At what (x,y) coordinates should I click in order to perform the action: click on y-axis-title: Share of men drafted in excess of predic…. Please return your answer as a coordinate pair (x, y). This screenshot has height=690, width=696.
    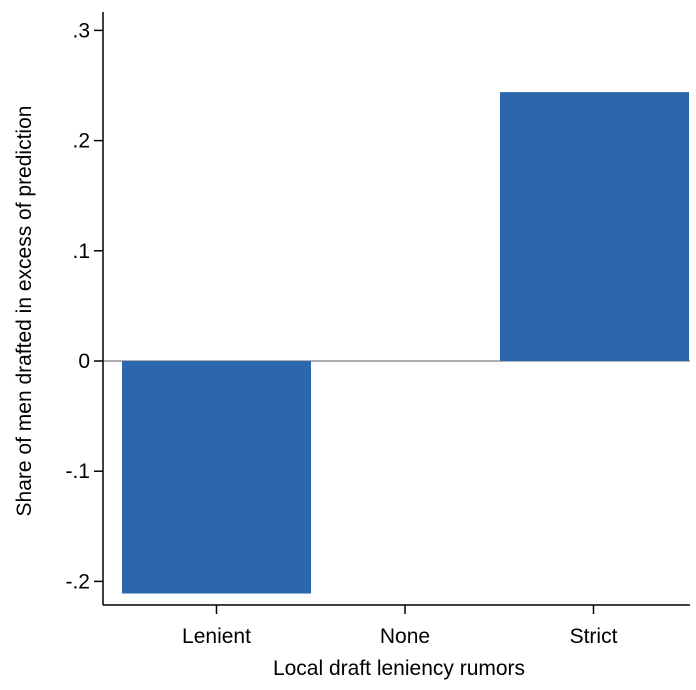
    Looking at the image, I should click on (24, 311).